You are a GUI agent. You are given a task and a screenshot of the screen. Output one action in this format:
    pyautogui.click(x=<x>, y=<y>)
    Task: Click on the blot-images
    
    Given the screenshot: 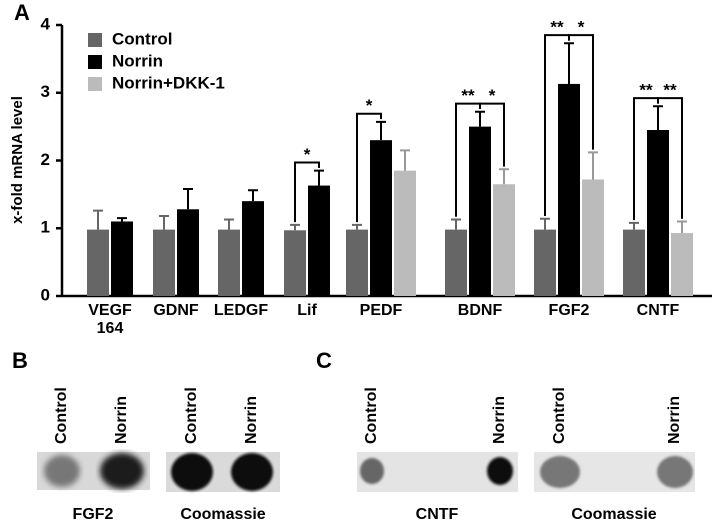 What is the action you would take?
    pyautogui.click(x=366, y=472)
    